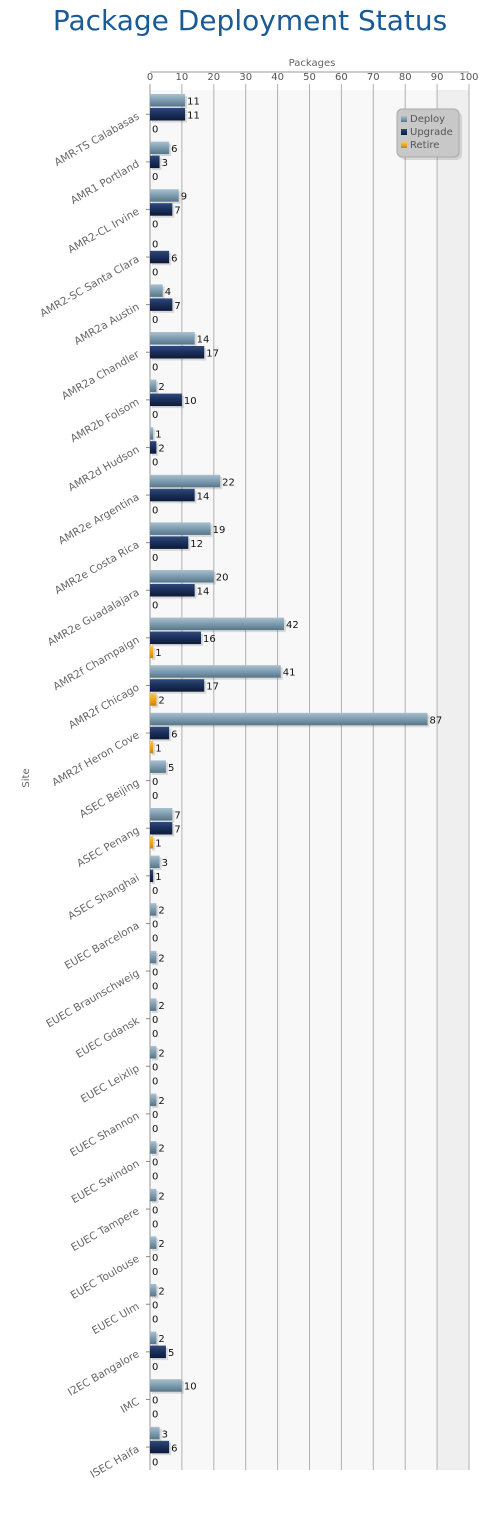 The width and height of the screenshot is (500, 1520). I want to click on legend-label: Deploy, so click(427, 119).